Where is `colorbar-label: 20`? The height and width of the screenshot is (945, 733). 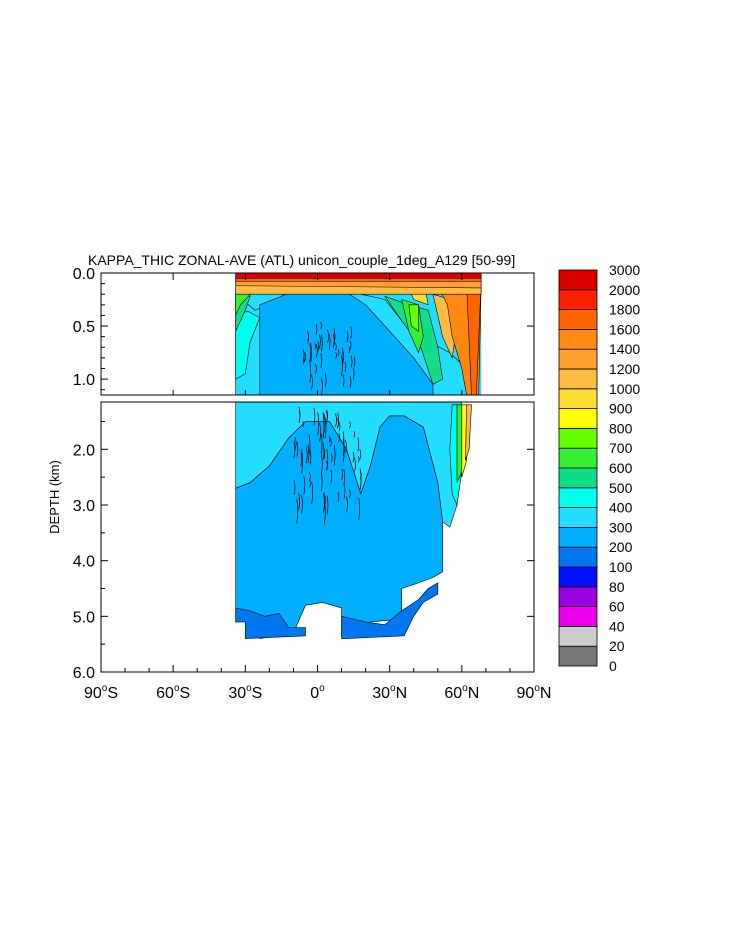
colorbar-label: 20 is located at coordinates (617, 646).